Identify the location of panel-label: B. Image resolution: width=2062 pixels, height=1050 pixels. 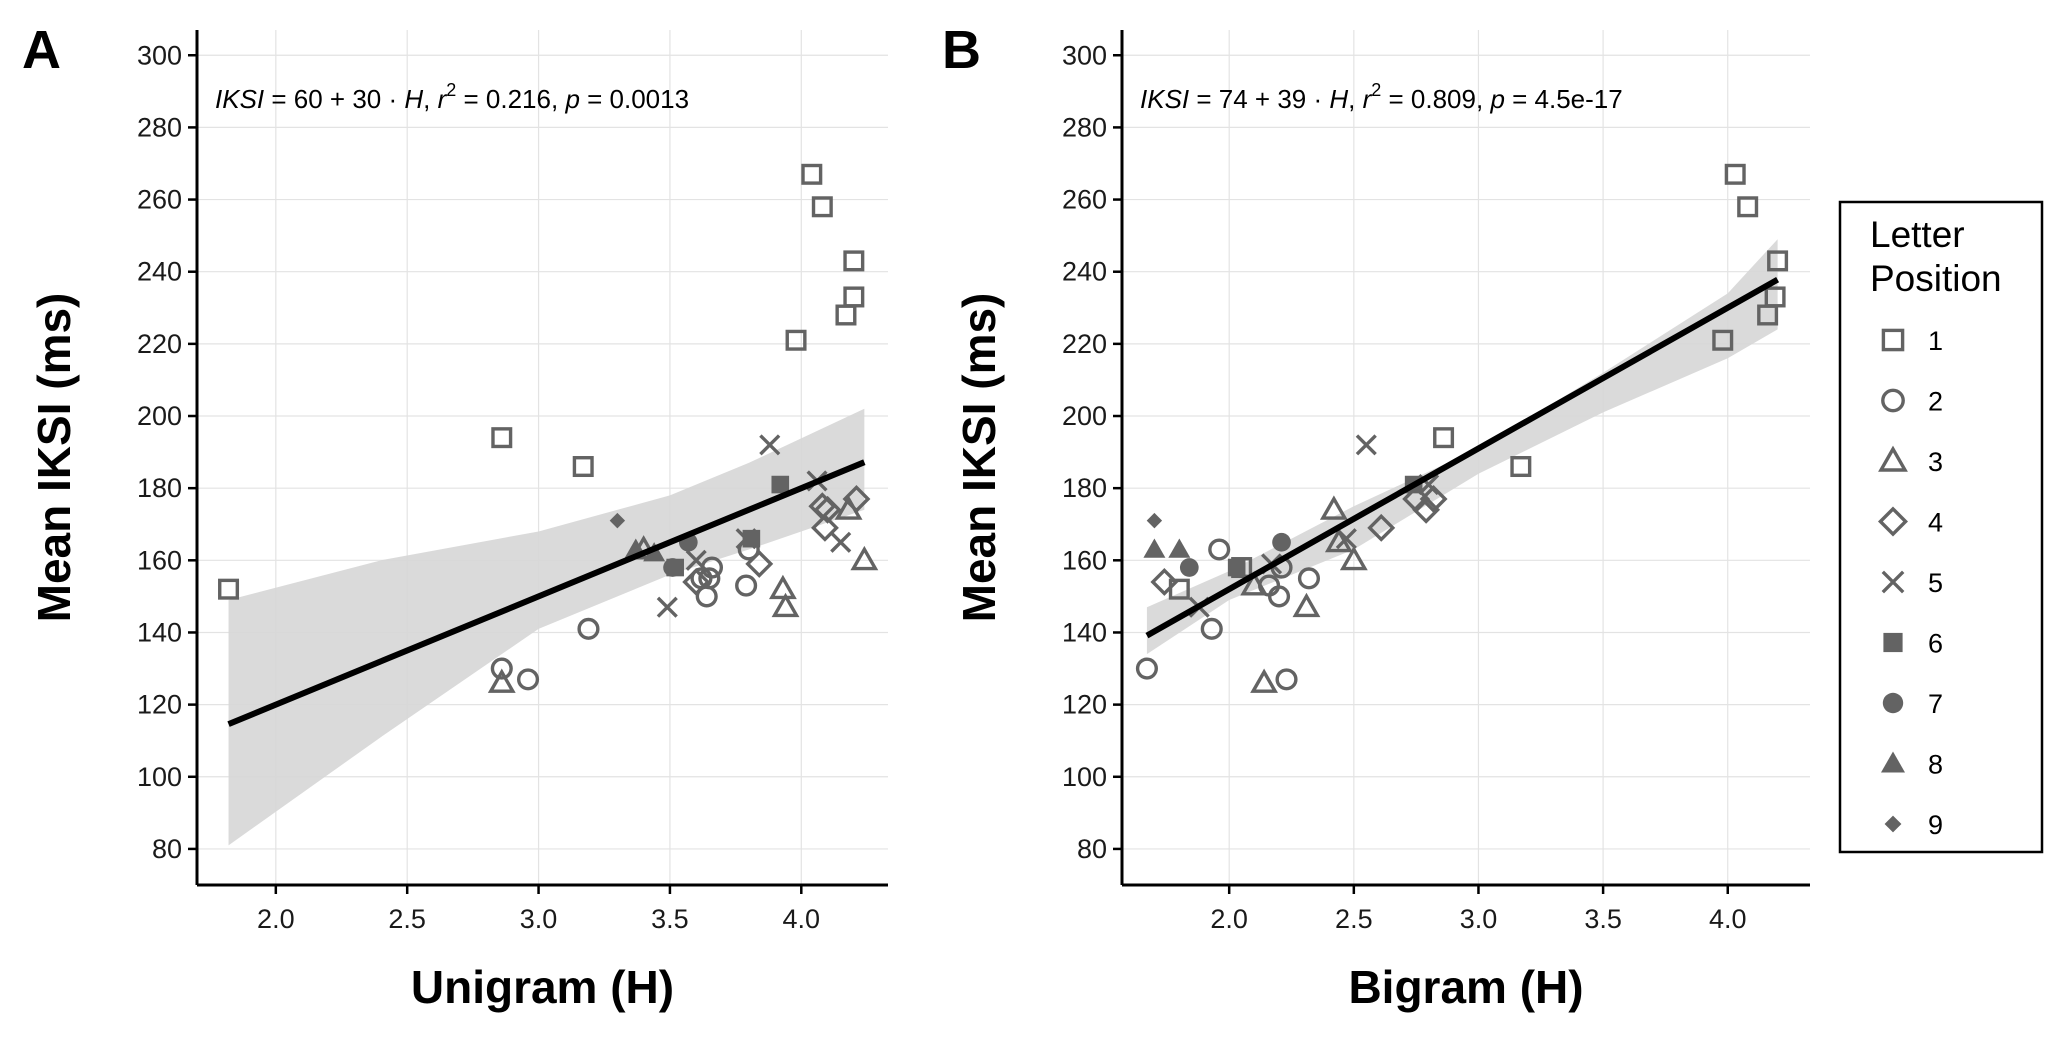
(961, 50).